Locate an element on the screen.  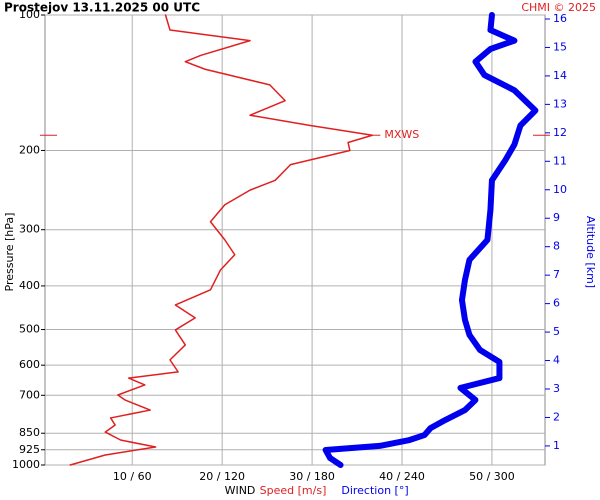
x-tick-label: 10 / 60 is located at coordinates (132, 476).